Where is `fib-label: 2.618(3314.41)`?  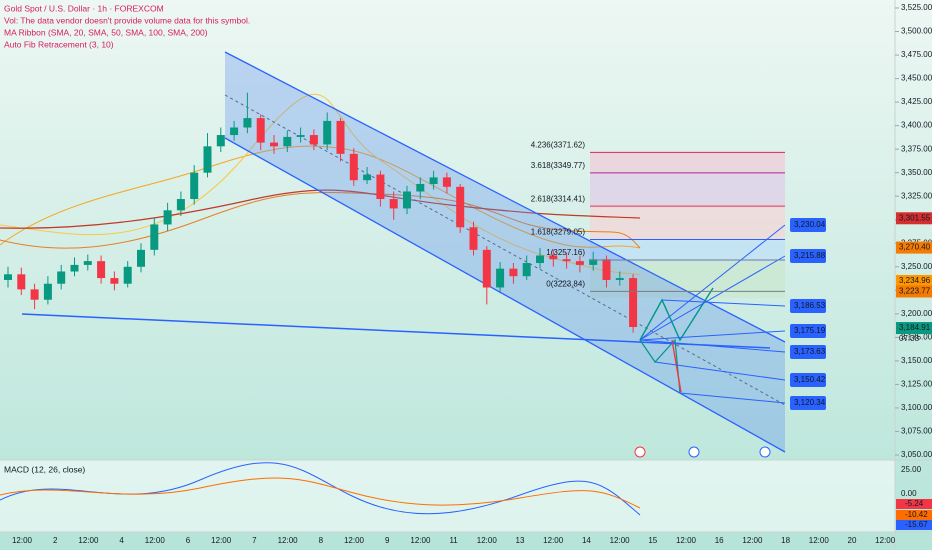 fib-label: 2.618(3314.41) is located at coordinates (558, 198).